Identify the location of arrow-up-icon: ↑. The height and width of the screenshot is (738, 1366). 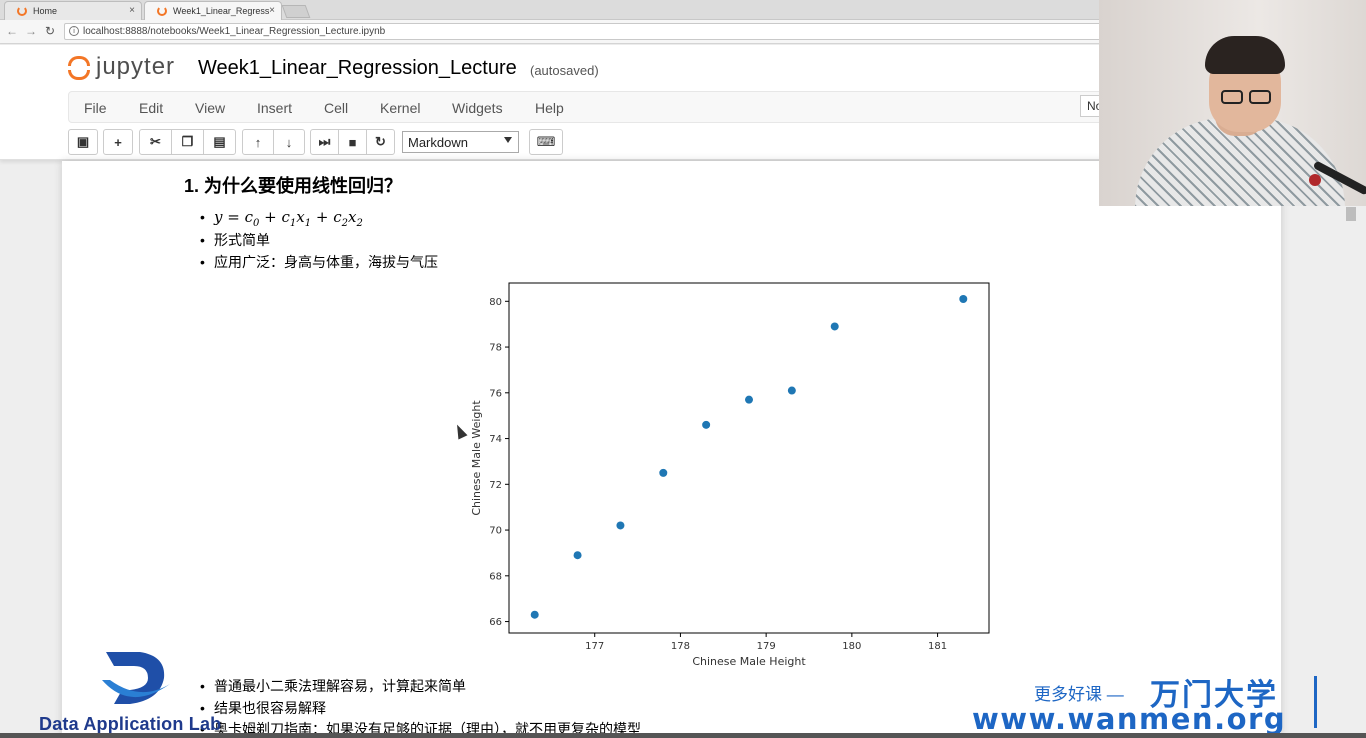
(258, 142).